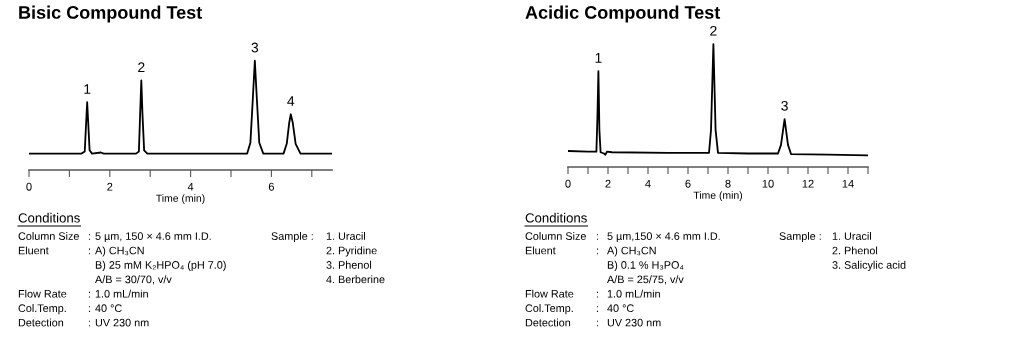 Image resolution: width=1025 pixels, height=346 pixels. What do you see at coordinates (848, 183) in the screenshot?
I see `x-tick-label: 14` at bounding box center [848, 183].